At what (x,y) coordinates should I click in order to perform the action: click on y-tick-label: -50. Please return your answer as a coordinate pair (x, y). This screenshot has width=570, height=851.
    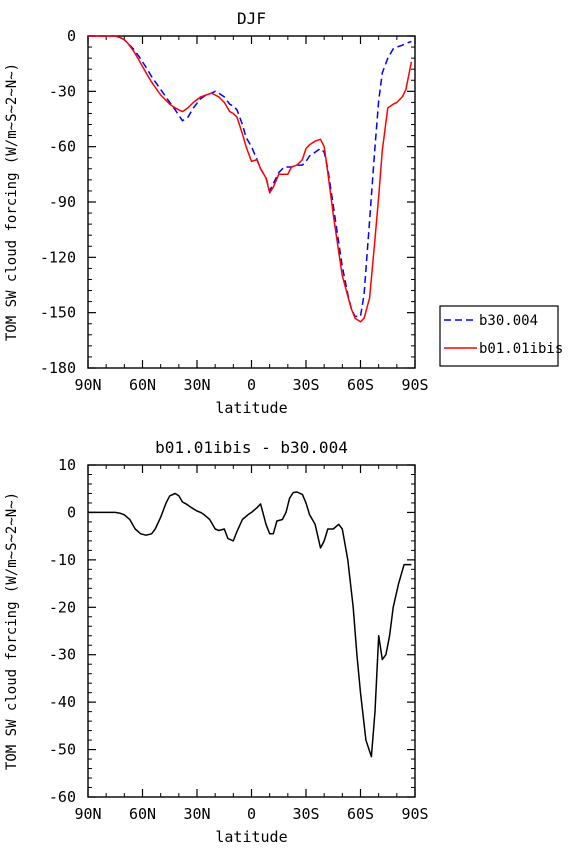
    Looking at the image, I should click on (62, 750).